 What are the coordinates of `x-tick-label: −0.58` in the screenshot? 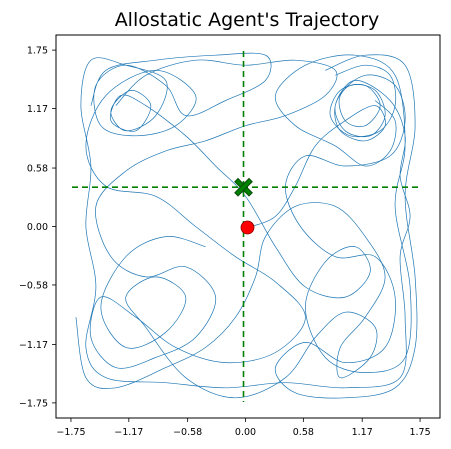 It's located at (187, 432).